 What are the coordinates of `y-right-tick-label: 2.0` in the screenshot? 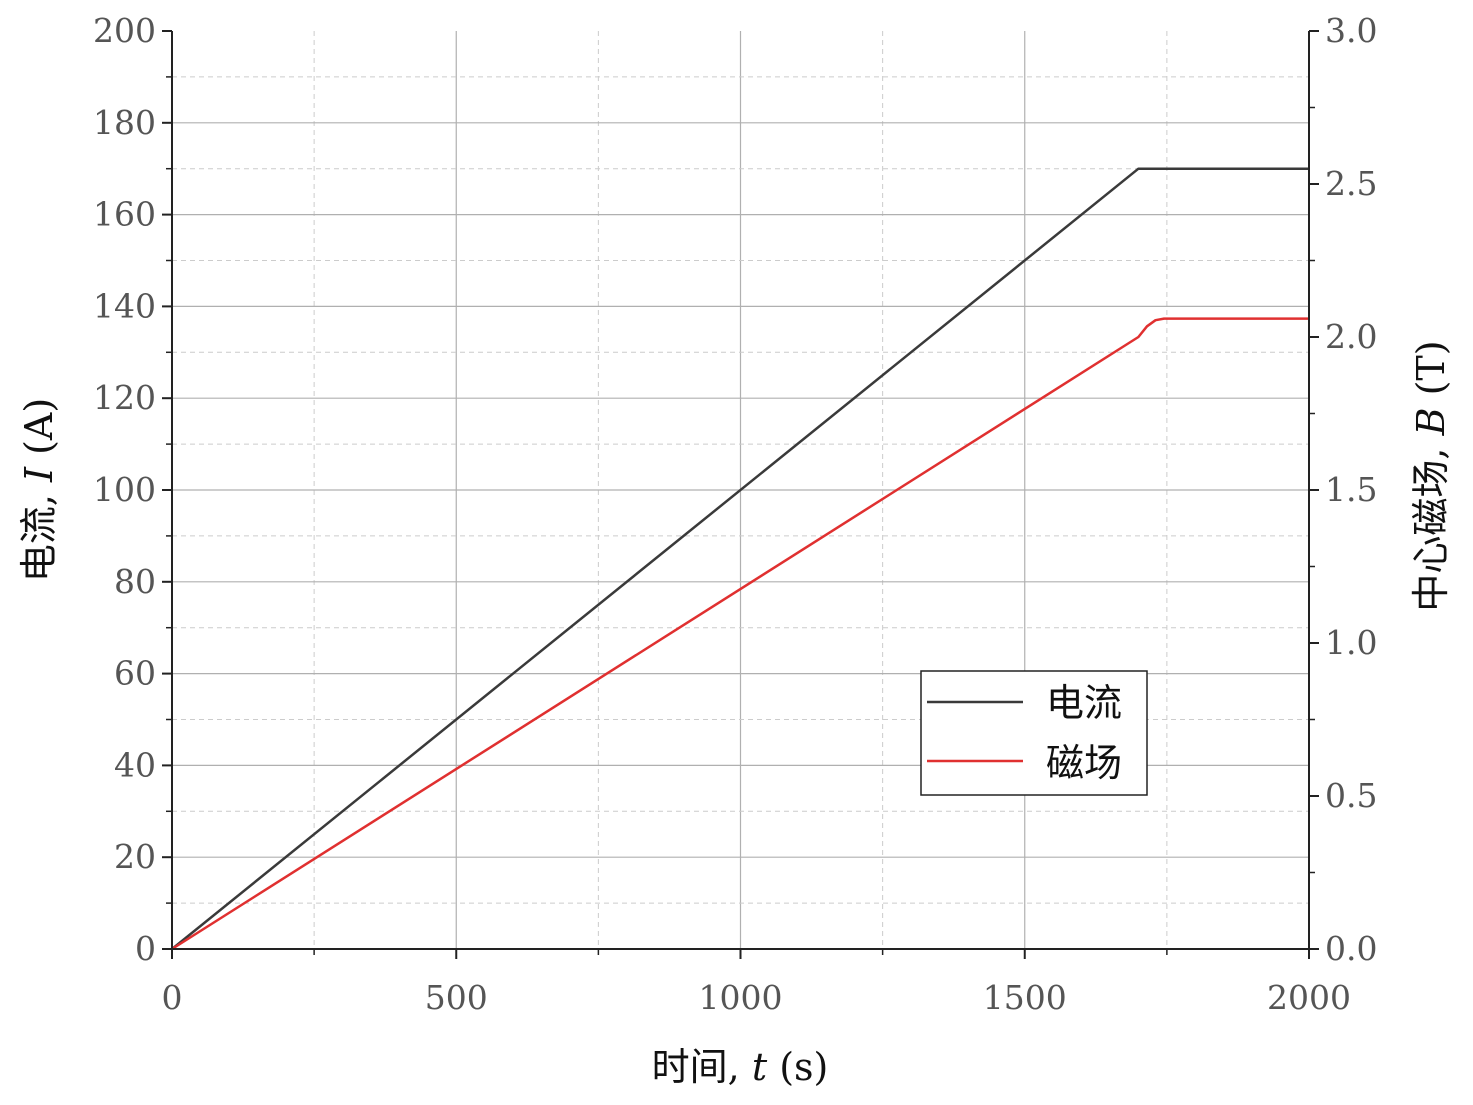 It's located at (1351, 336).